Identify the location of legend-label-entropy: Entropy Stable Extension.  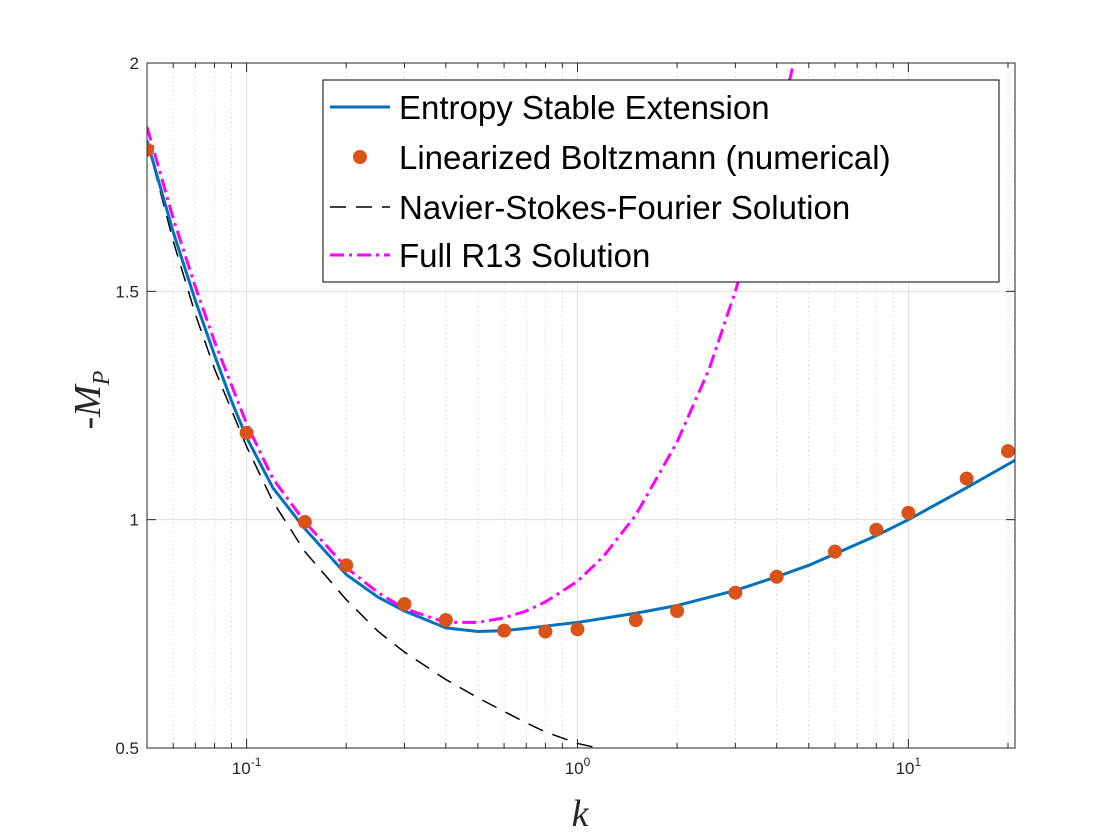
(584, 107).